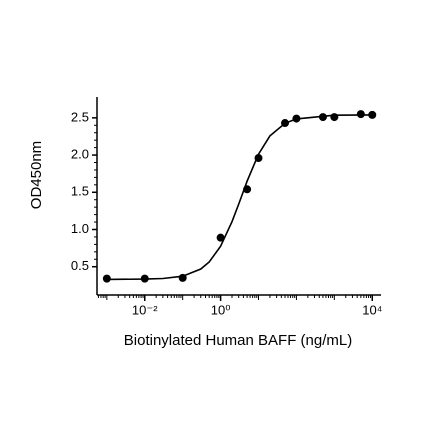 The image size is (440, 445). Describe the element at coordinates (238, 340) in the screenshot. I see `x-axis-title: Biotinylated Human BAFF (ng/mL)` at that location.